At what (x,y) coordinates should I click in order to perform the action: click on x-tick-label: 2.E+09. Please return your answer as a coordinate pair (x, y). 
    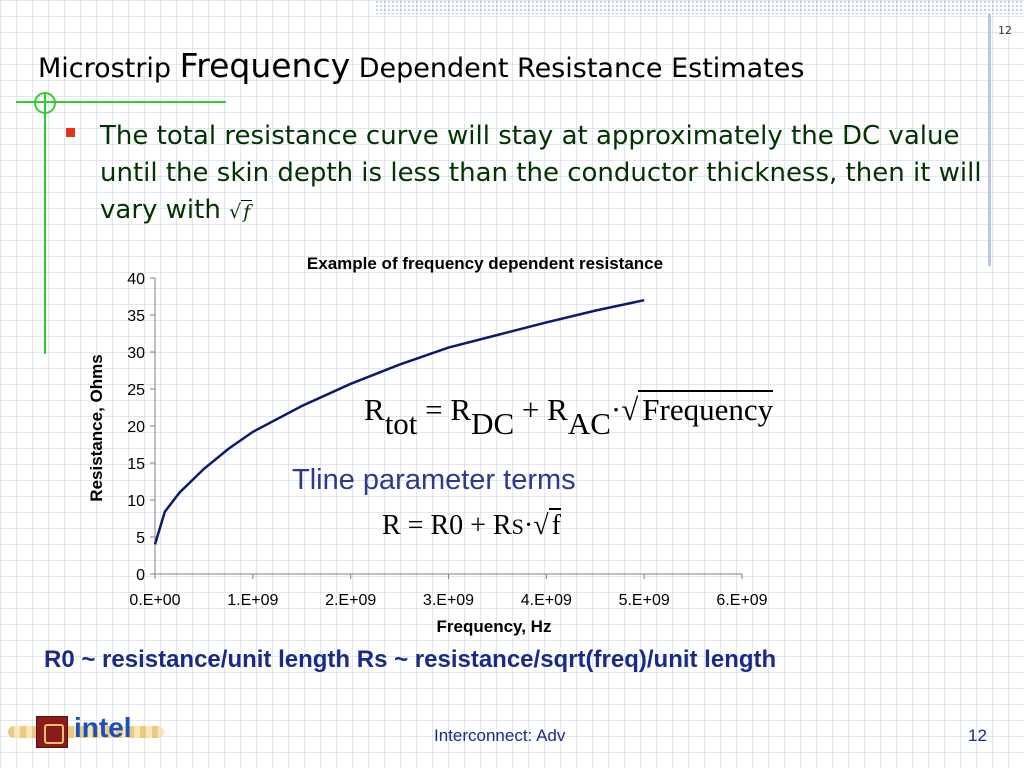
    Looking at the image, I should click on (350, 600).